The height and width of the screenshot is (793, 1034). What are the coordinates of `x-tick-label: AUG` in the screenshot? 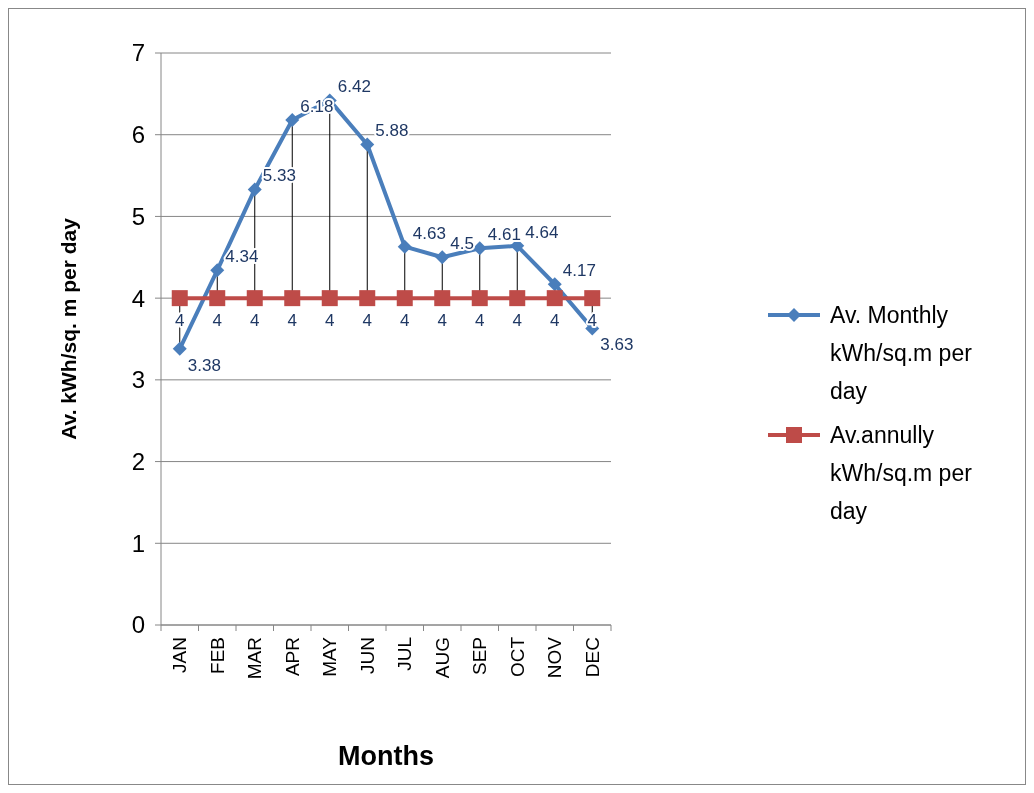 It's located at (442, 658).